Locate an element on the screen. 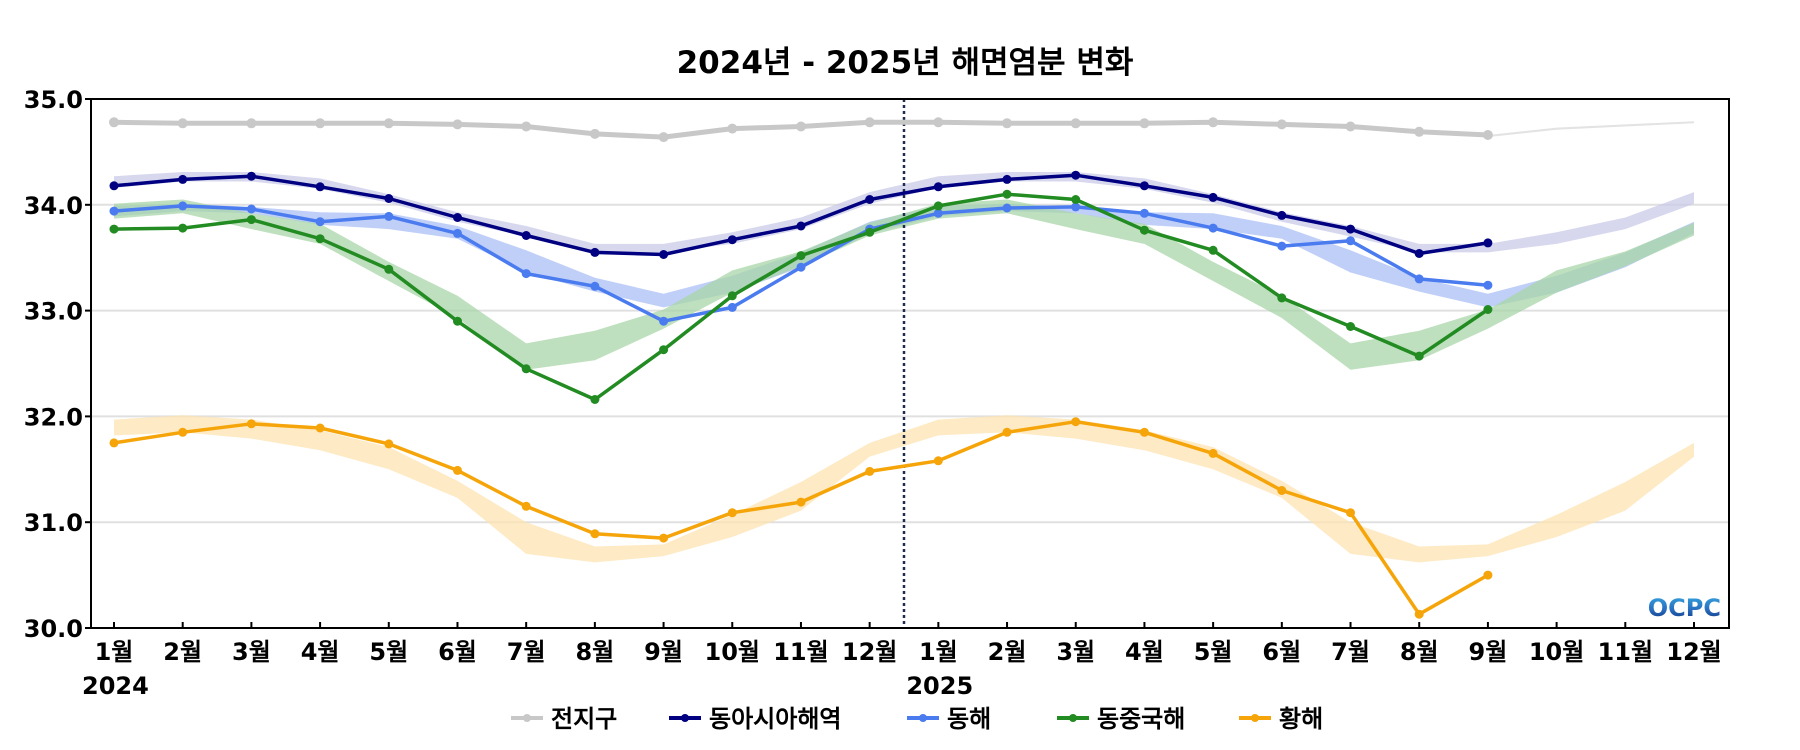  y-tick-label: 31.0 is located at coordinates (53, 523).